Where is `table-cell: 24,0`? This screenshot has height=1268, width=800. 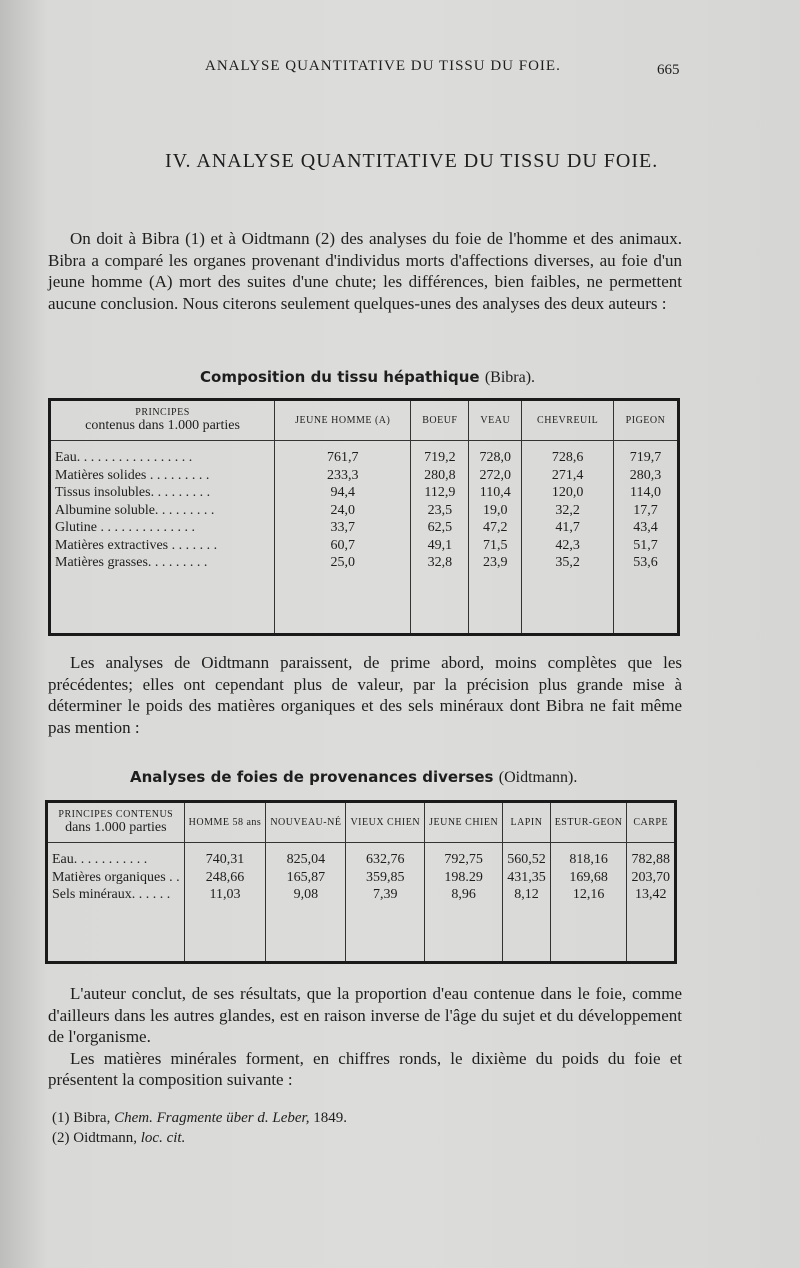
table-cell: 24,0 is located at coordinates (342, 510).